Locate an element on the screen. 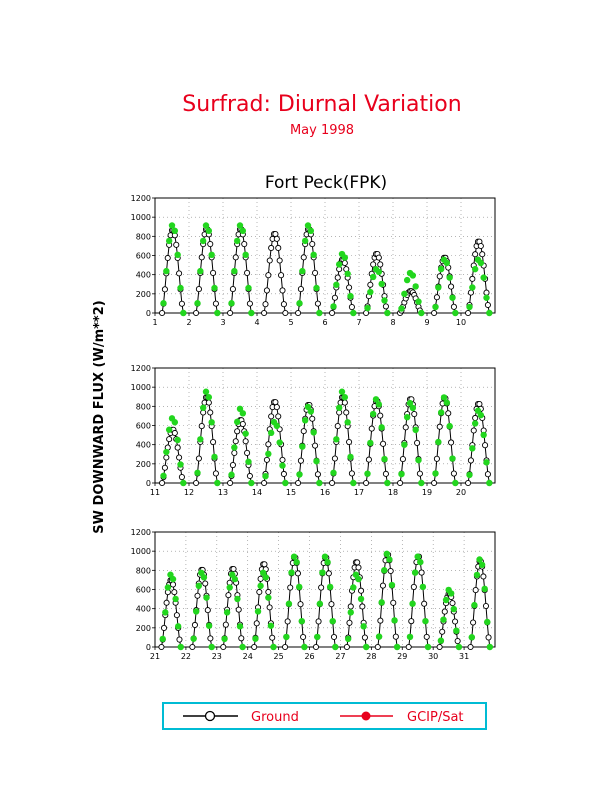 Image resolution: width=612 pixels, height=792 pixels. y-tick-label: 0 is located at coordinates (148, 313).